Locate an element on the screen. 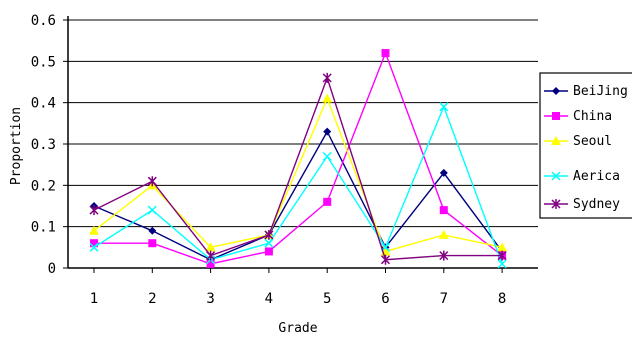 The width and height of the screenshot is (632, 337). x-tick-label: 4 is located at coordinates (269, 299).